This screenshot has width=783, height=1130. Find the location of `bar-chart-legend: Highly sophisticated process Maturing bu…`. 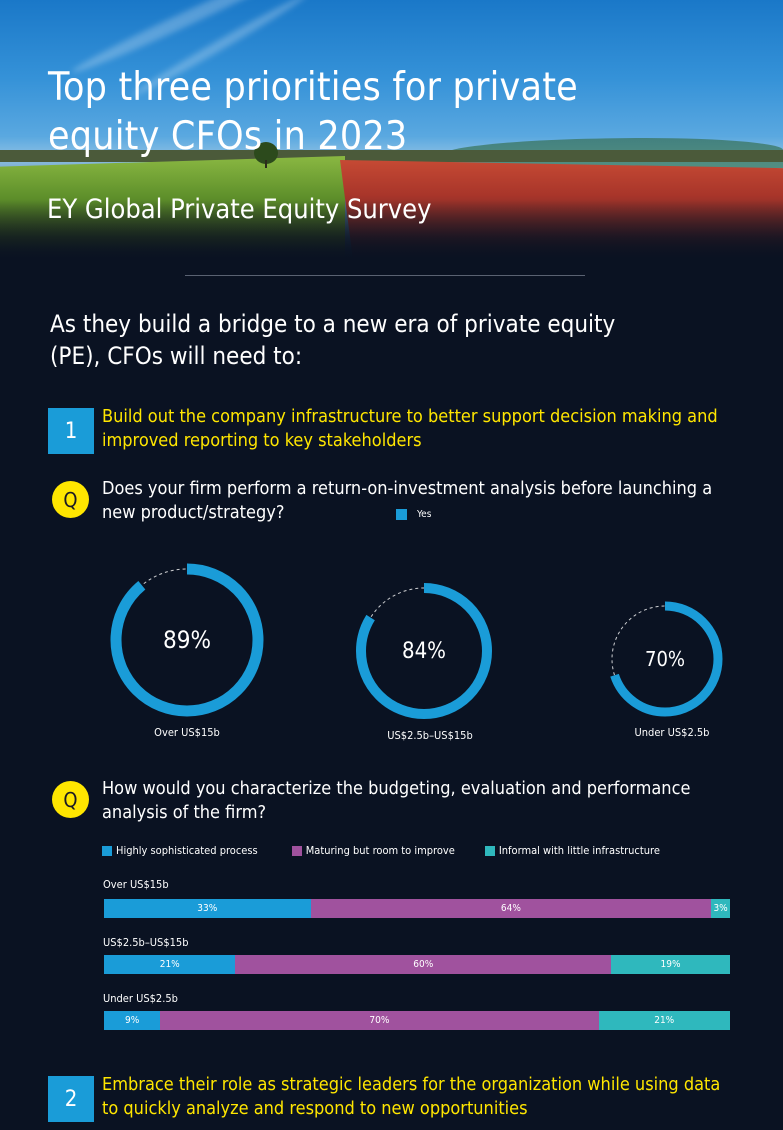

bar-chart-legend: Highly sophisticated process Maturing bu… is located at coordinates (396, 850).